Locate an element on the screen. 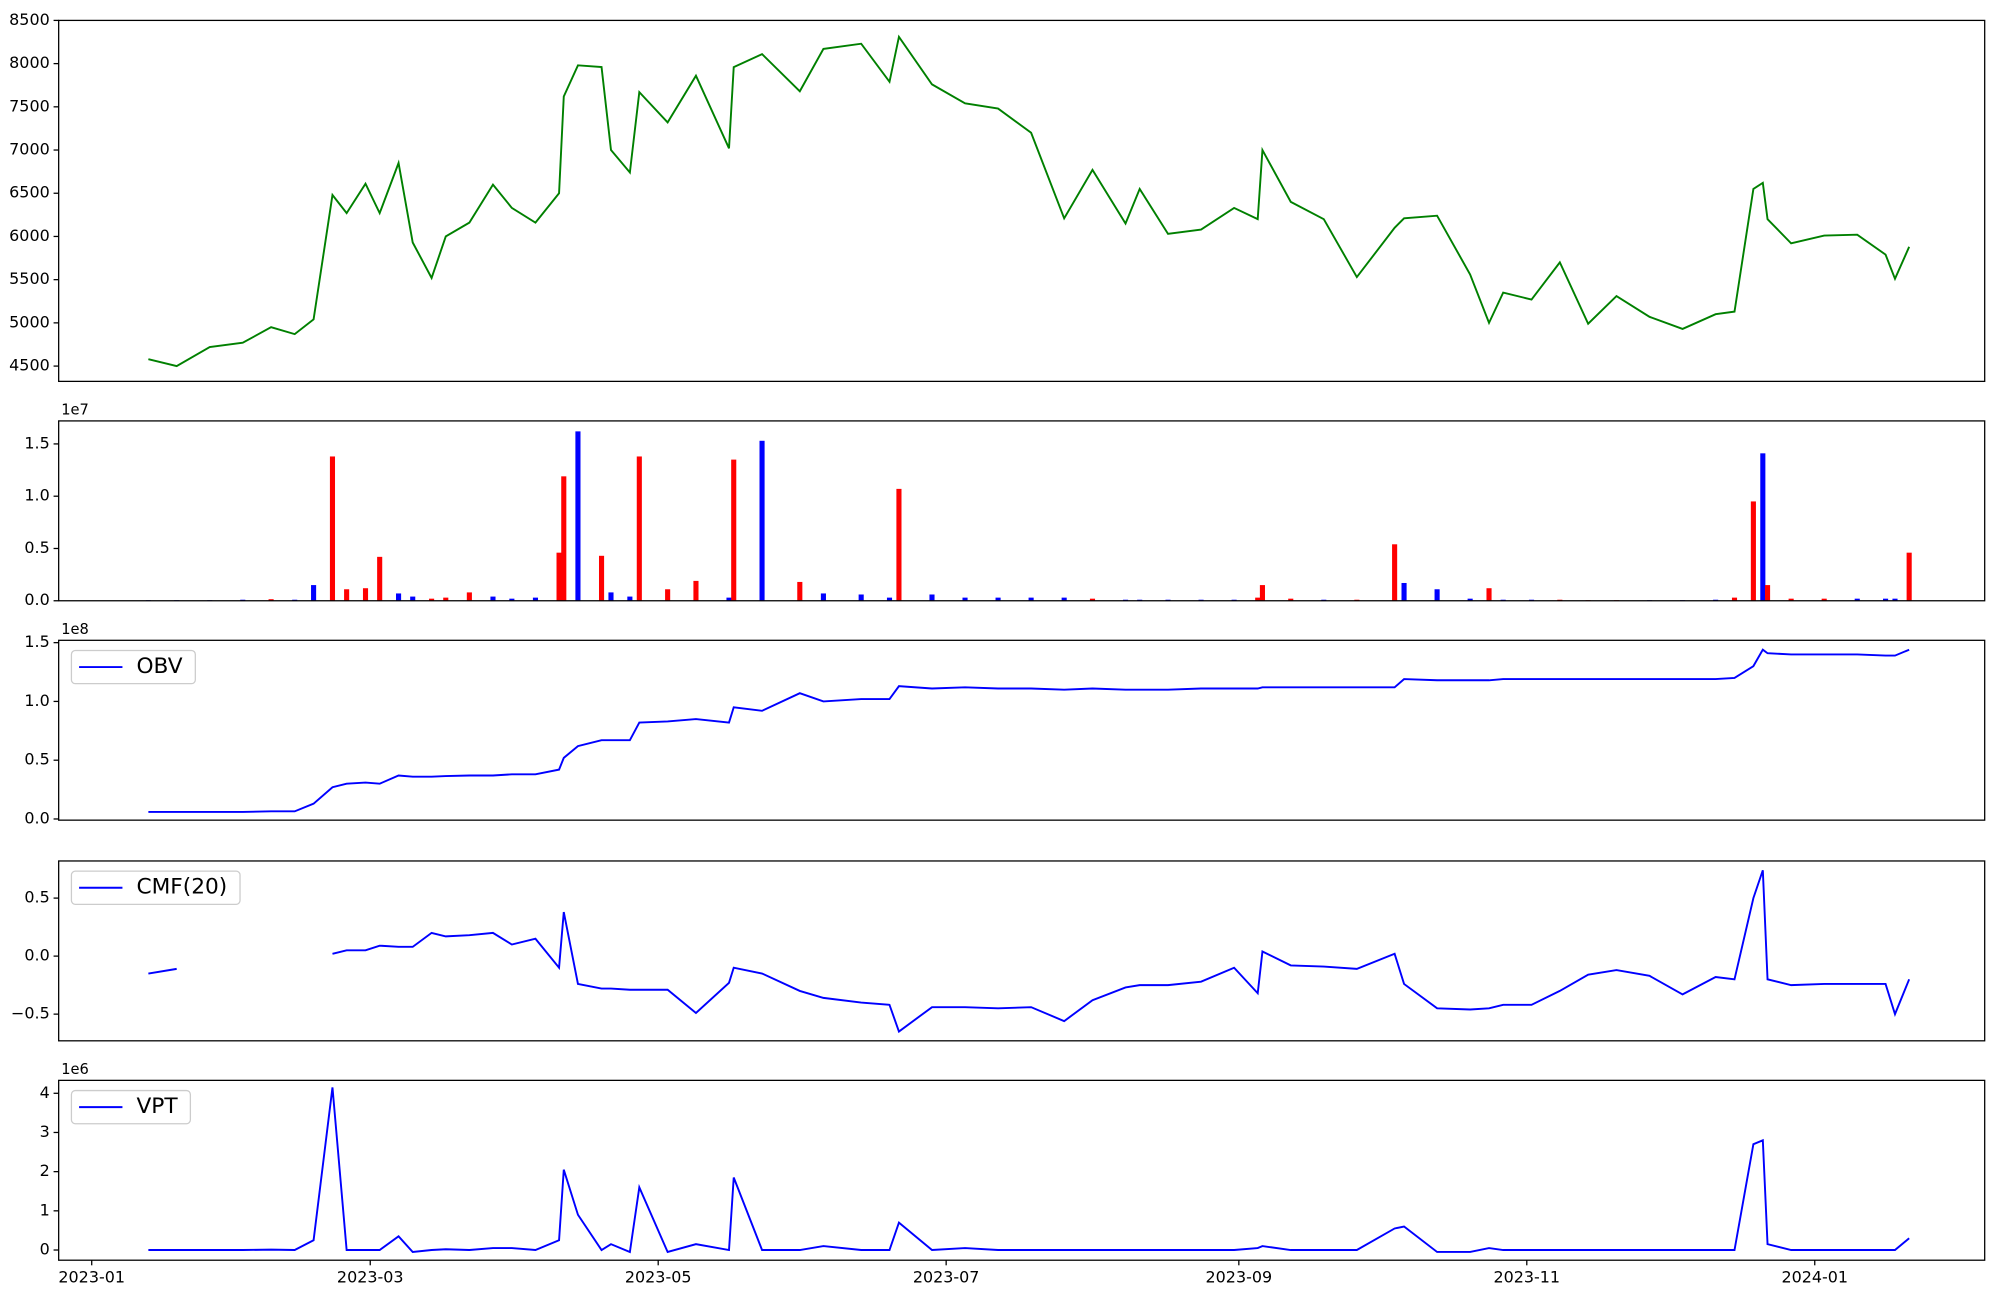  y-tick-label: 8000 is located at coordinates (29, 62).